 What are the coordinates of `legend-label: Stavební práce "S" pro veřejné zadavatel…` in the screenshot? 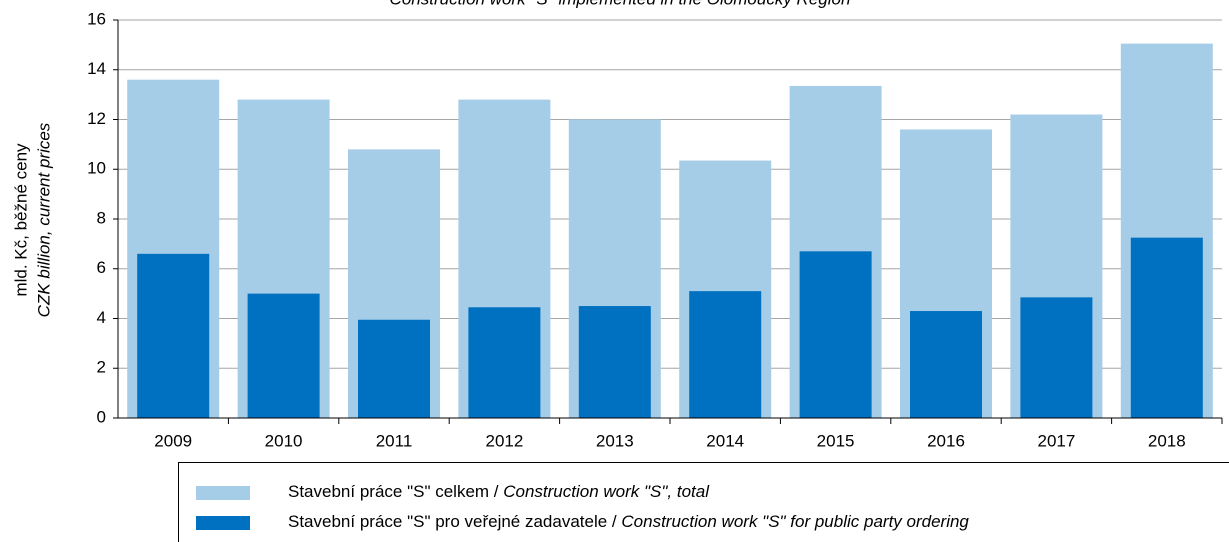 It's located at (628, 521).